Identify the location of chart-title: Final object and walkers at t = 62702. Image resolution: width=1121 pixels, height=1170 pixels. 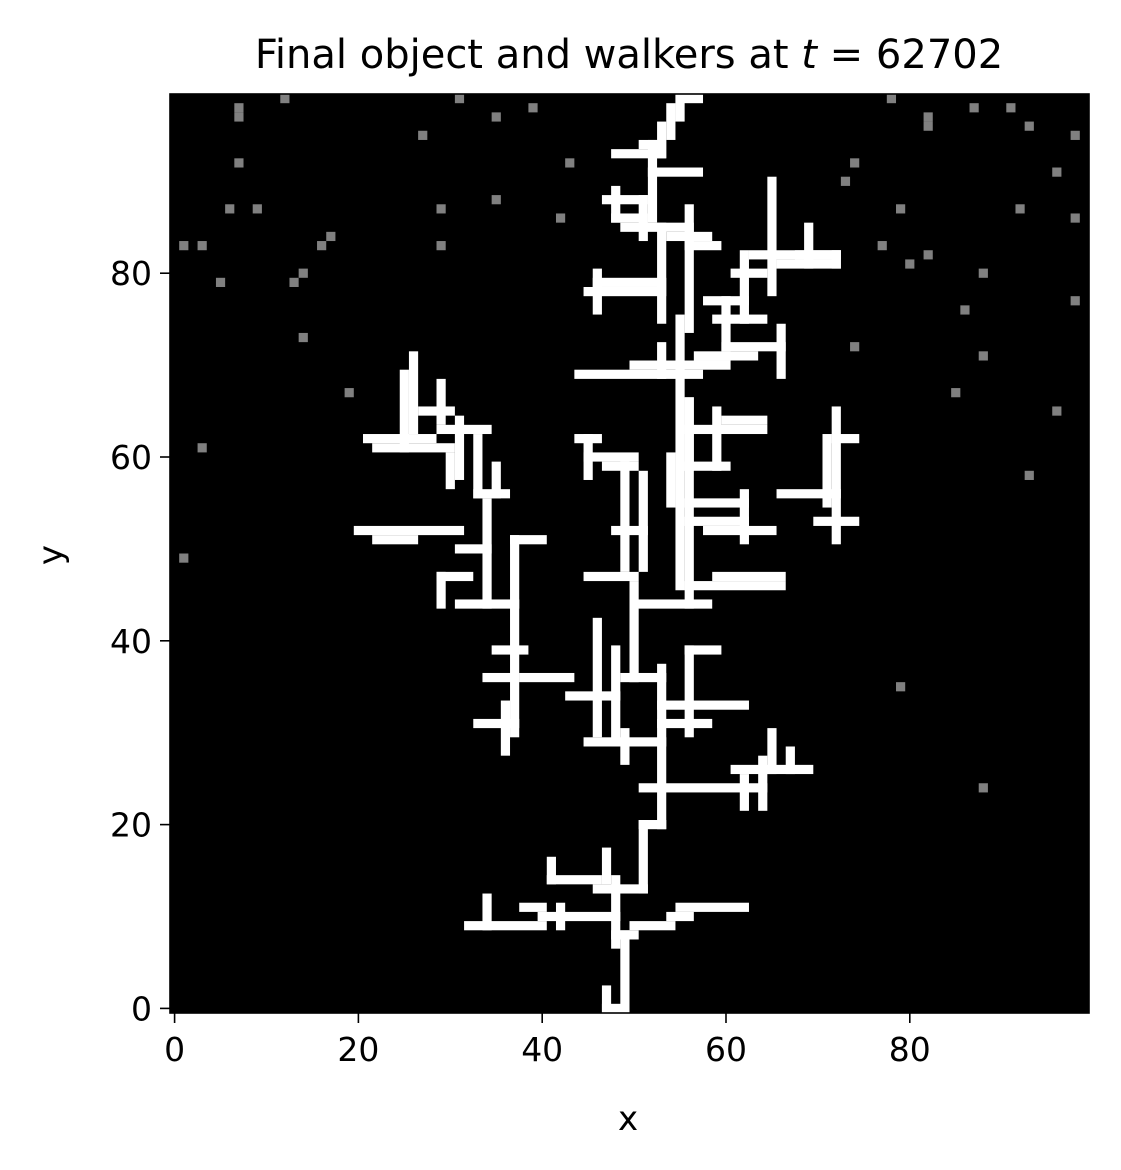
(629, 55).